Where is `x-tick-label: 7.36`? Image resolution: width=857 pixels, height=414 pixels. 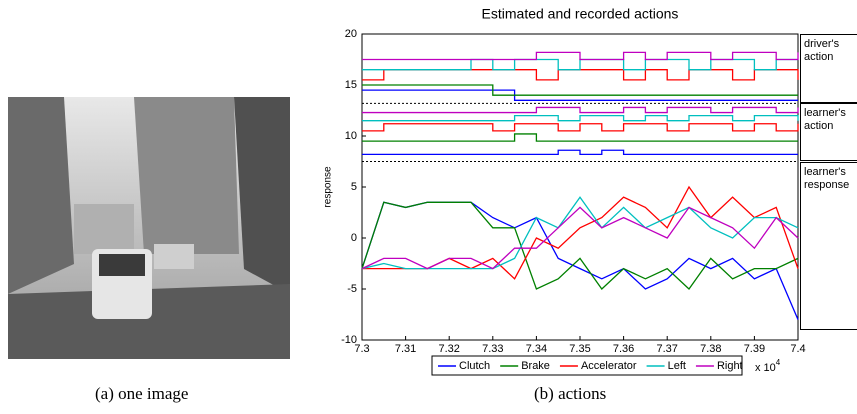 x-tick-label: 7.36 is located at coordinates (623, 349).